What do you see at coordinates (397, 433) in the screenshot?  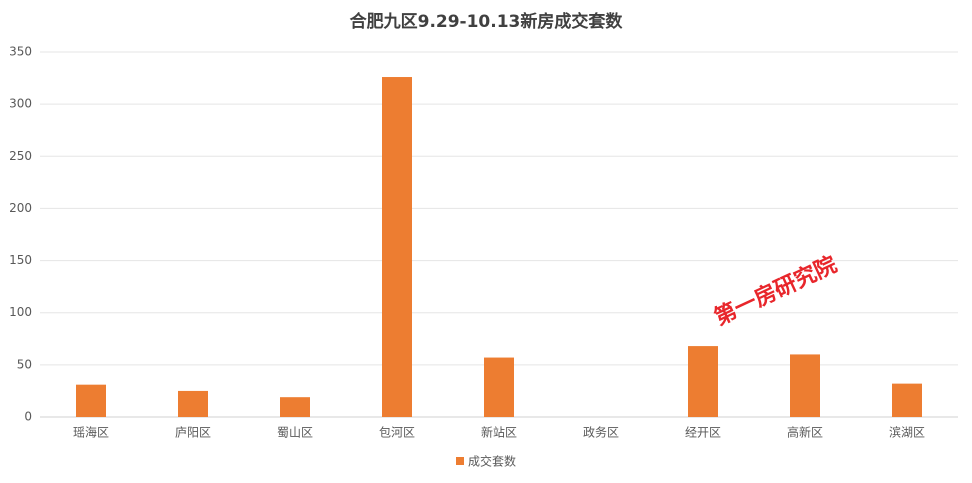 I see `x-tick-label: 包河区` at bounding box center [397, 433].